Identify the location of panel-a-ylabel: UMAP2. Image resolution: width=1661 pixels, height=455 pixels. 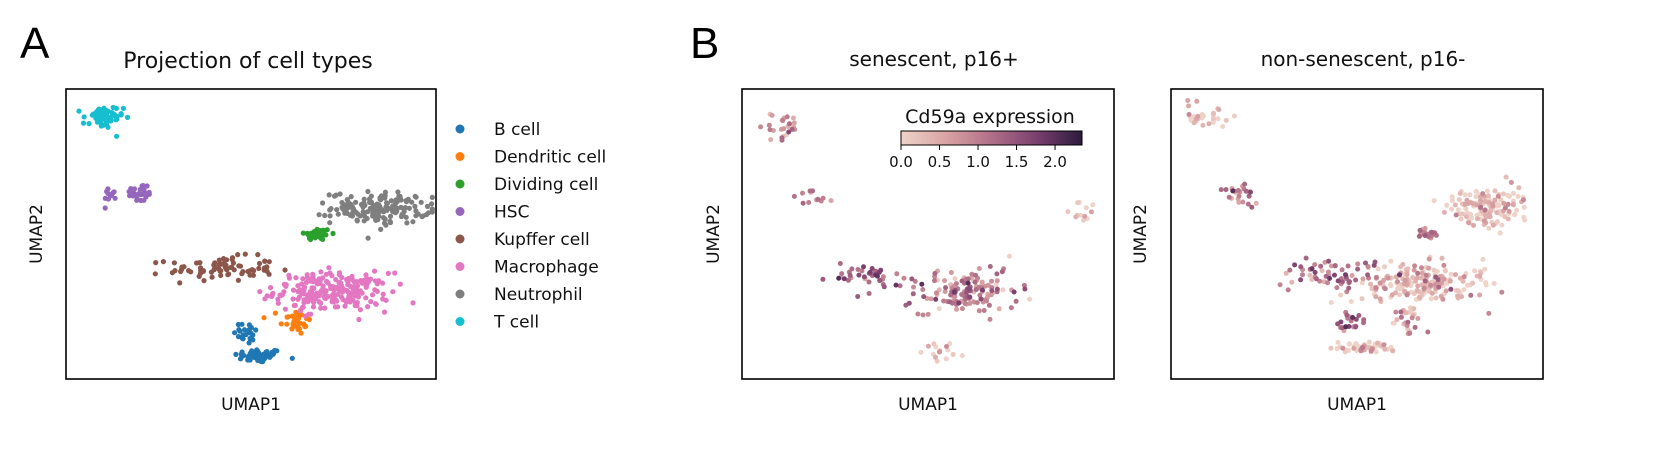
(37, 234).